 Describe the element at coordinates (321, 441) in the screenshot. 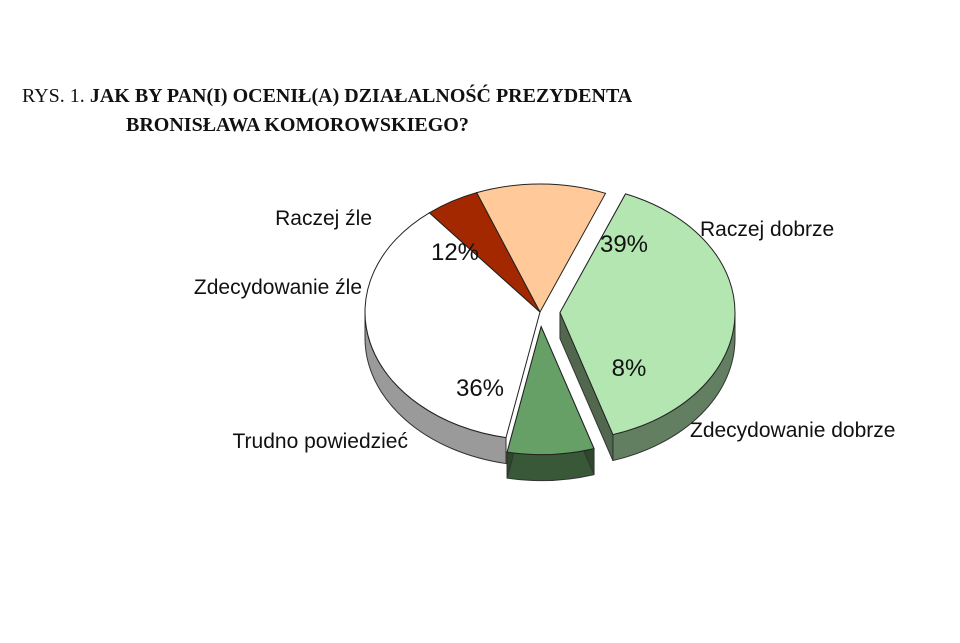

I see `slice-label-2: Trudno powiedzieć` at that location.